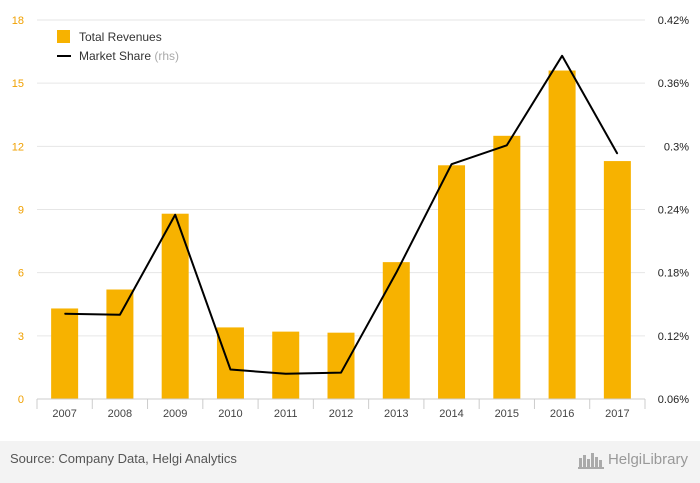 The height and width of the screenshot is (483, 700). What do you see at coordinates (118, 46) in the screenshot?
I see `legend: Total Revenues Market Share (rhs)` at bounding box center [118, 46].